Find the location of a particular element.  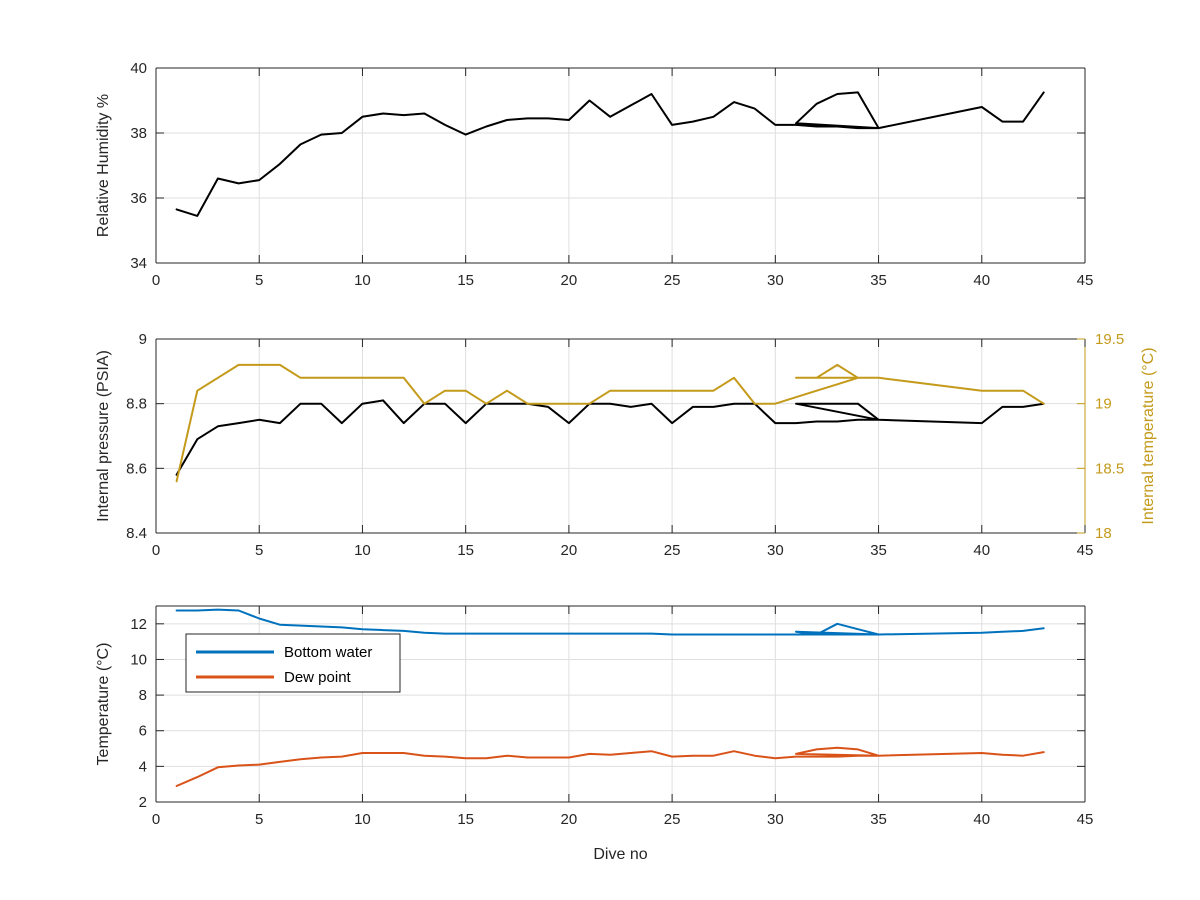

y-tick-label: 2 is located at coordinates (143, 802).